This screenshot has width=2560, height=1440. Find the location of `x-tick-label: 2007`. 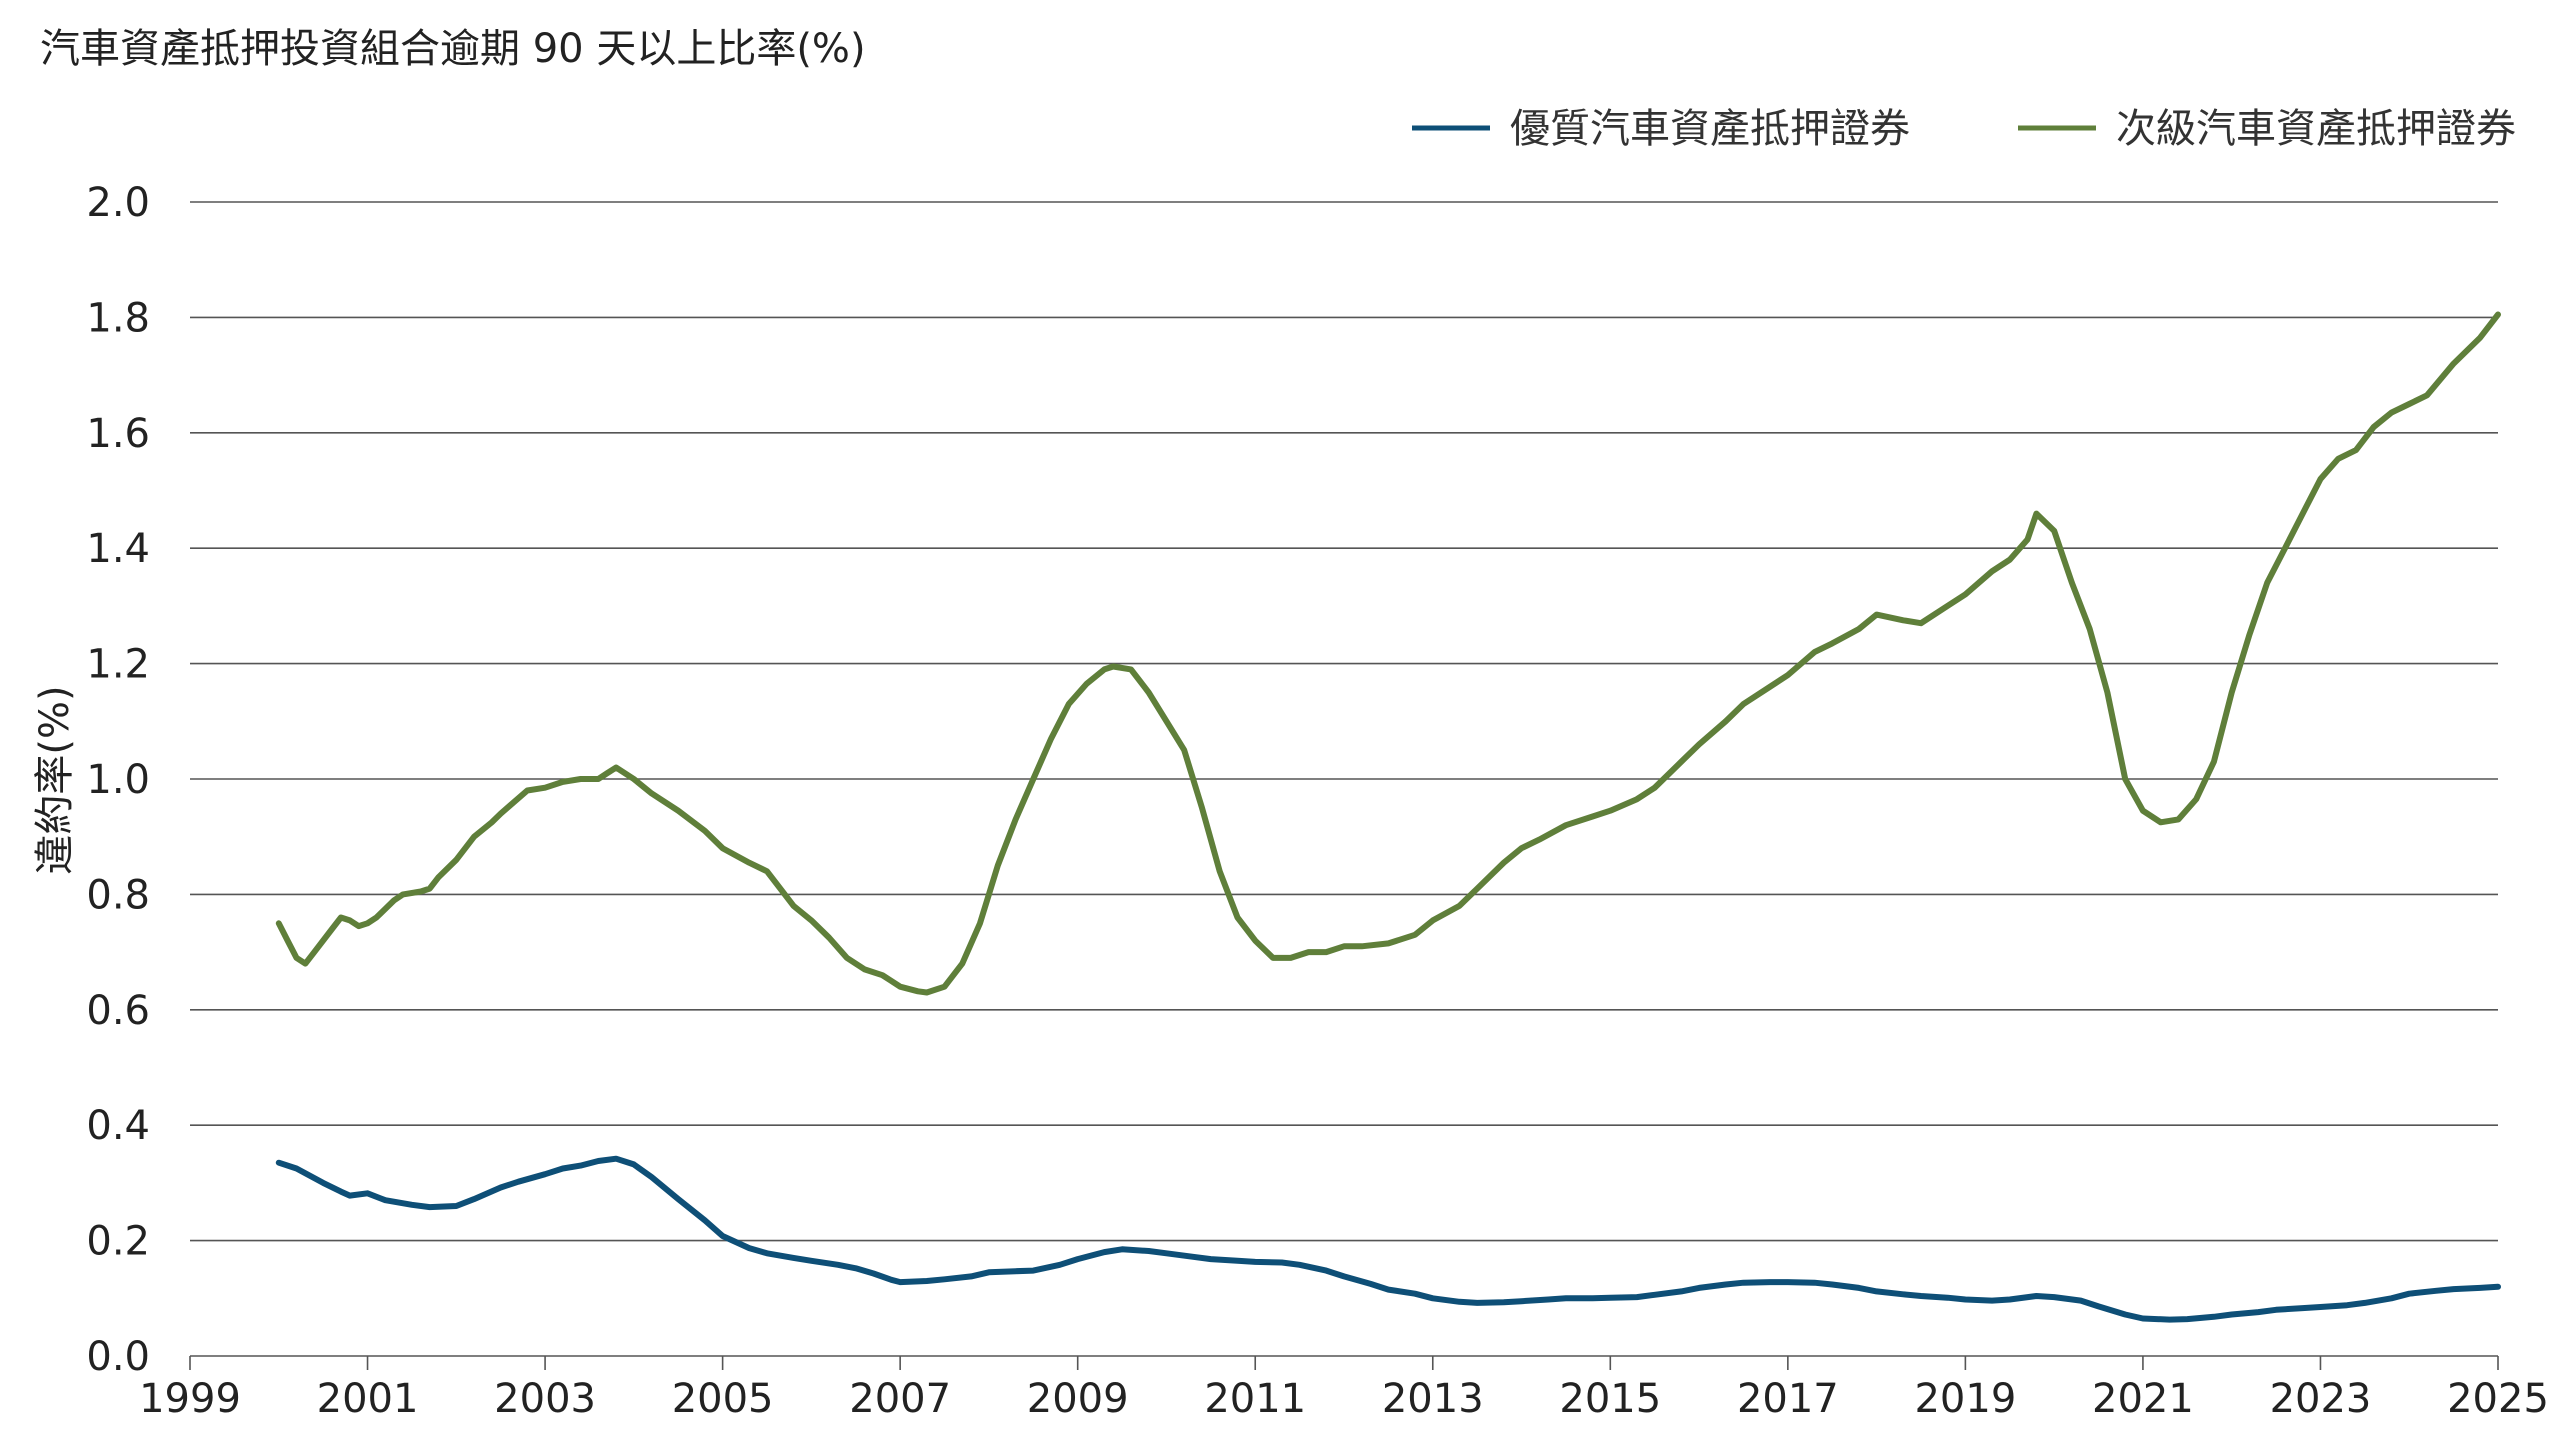

x-tick-label: 2007 is located at coordinates (900, 1399).